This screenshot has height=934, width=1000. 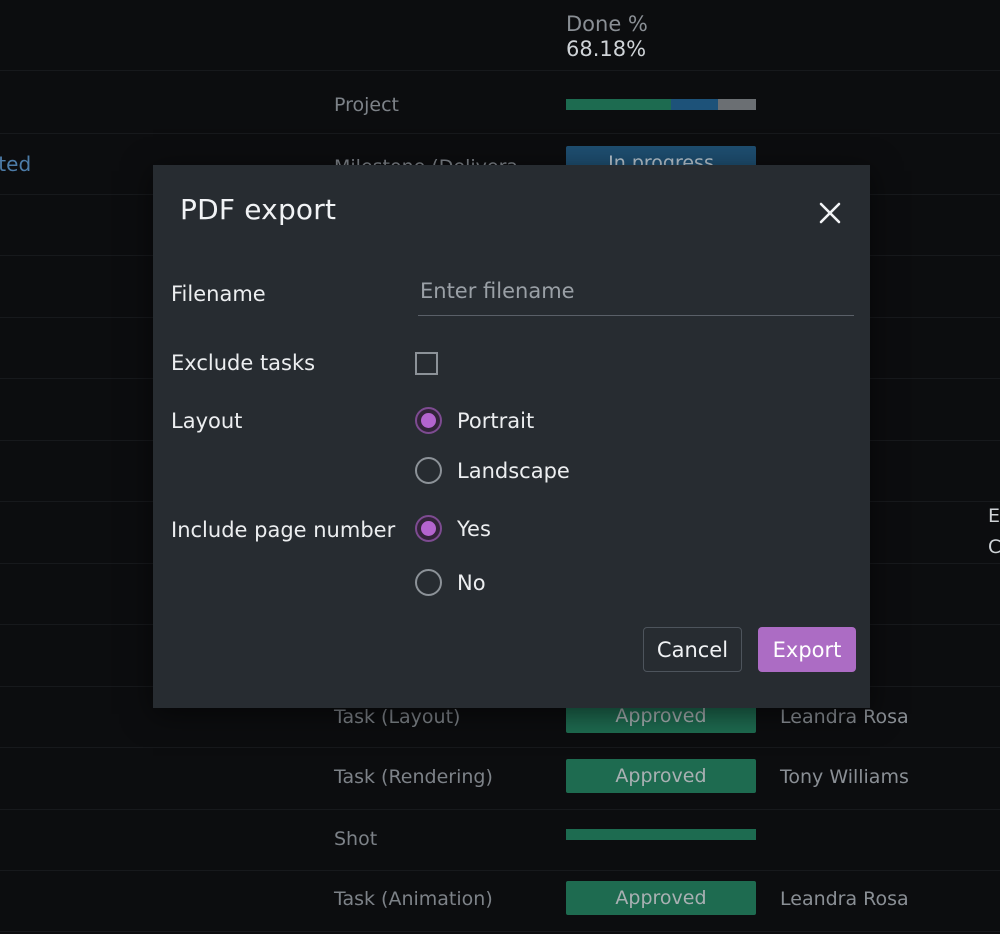 What do you see at coordinates (16, 164) in the screenshot?
I see `clipped-label-left: eted` at bounding box center [16, 164].